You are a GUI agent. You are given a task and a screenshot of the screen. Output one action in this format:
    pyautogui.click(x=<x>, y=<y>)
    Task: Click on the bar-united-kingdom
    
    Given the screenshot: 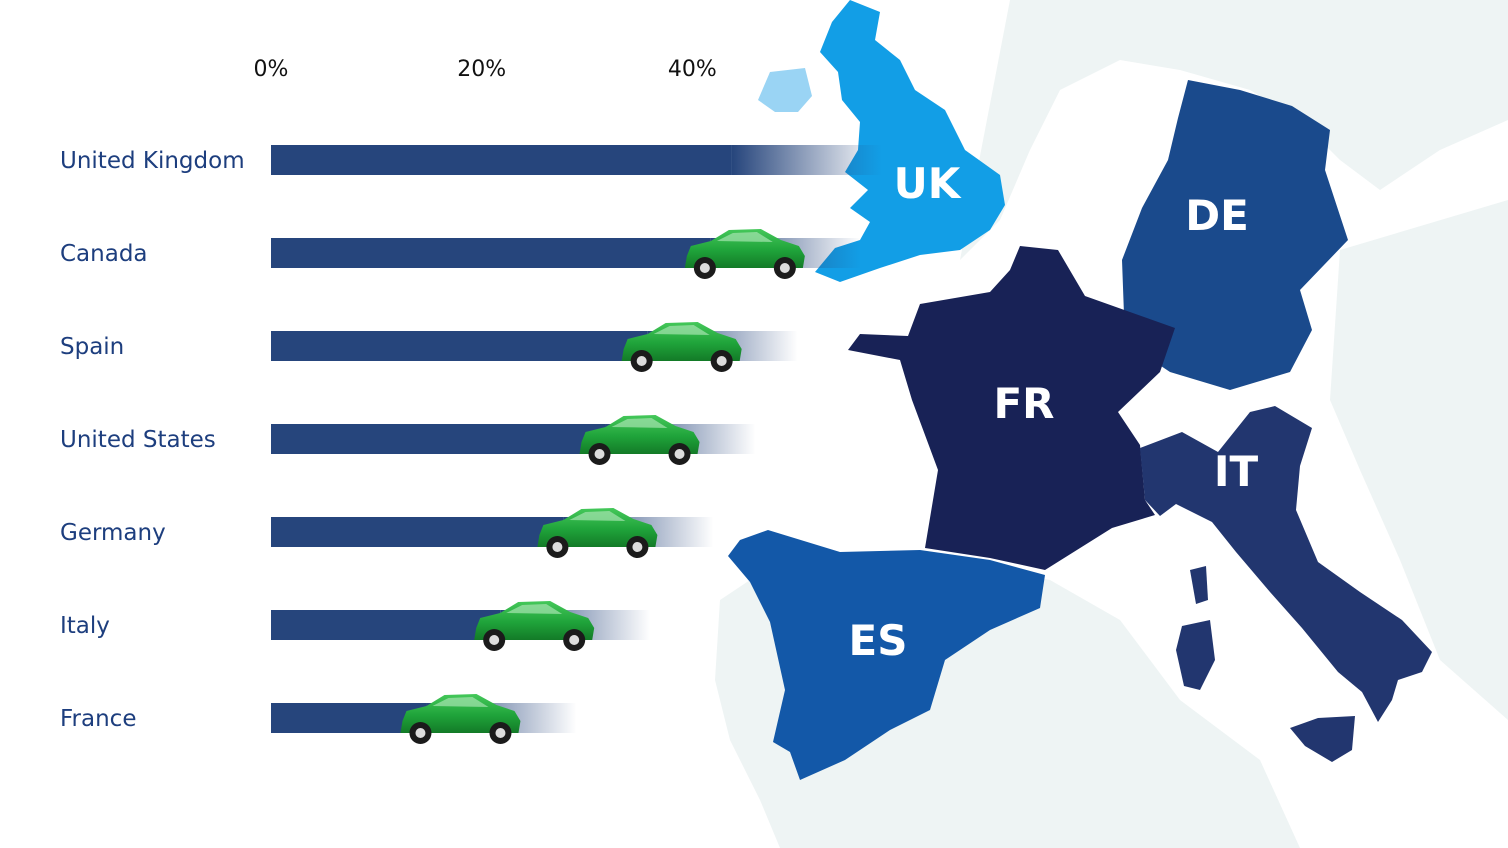 What is the action you would take?
    pyautogui.click(x=501, y=160)
    